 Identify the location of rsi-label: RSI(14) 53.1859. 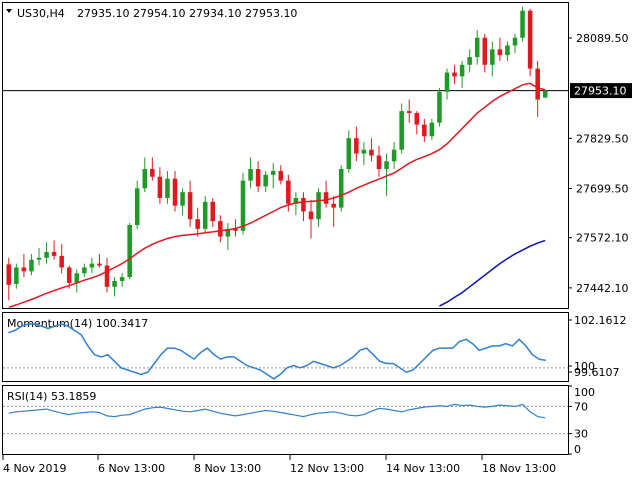
(51, 396).